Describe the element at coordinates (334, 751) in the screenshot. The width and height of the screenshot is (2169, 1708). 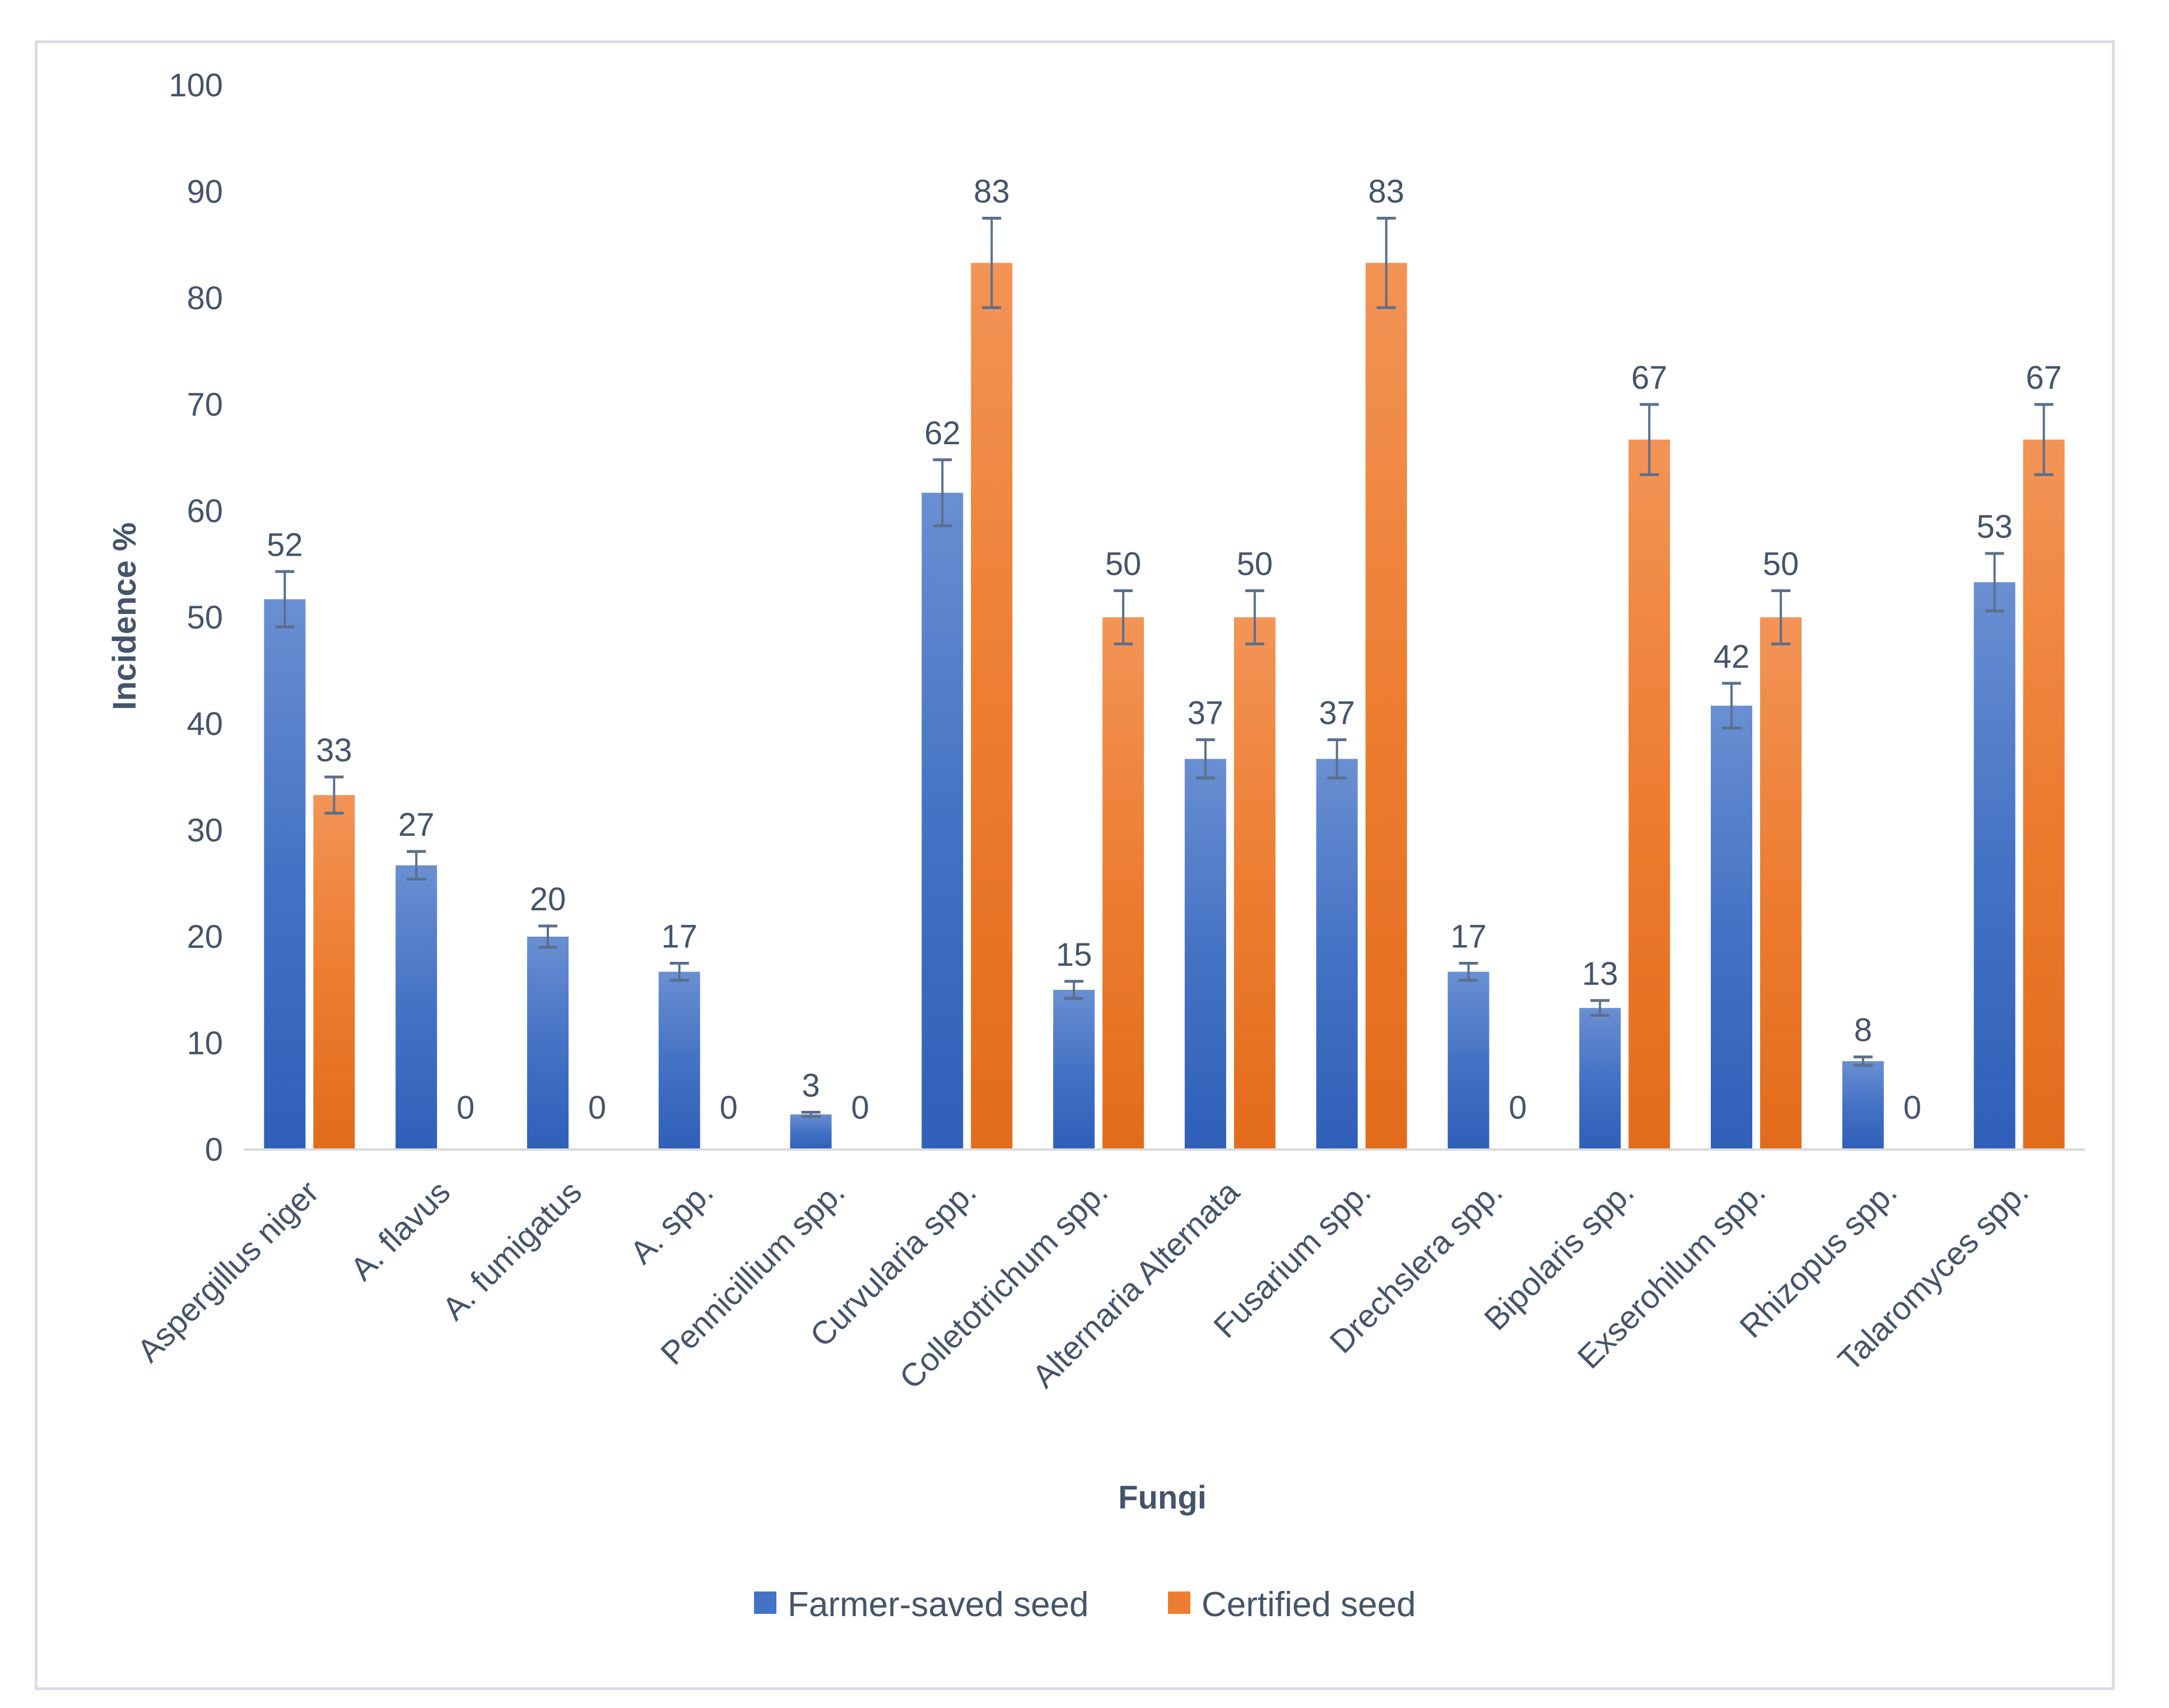
I see `data-label: 33` at that location.